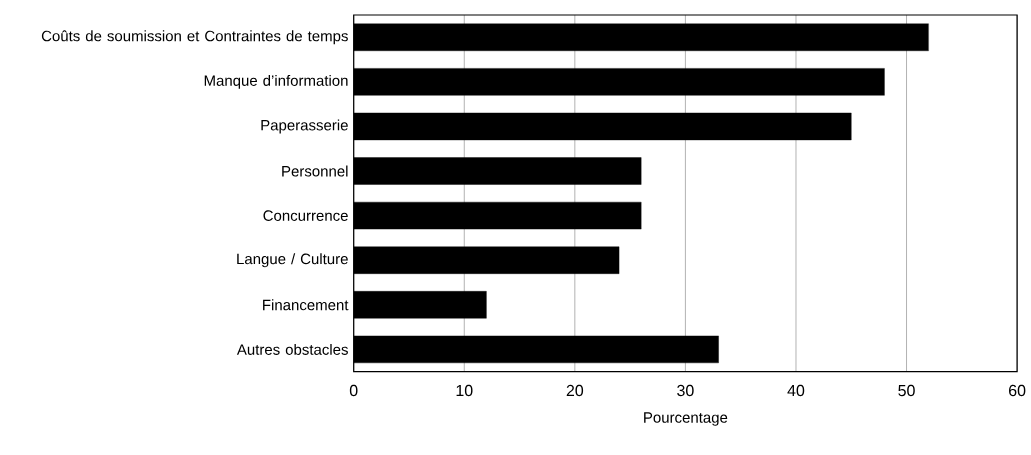 The width and height of the screenshot is (1031, 455). What do you see at coordinates (464, 391) in the screenshot?
I see `x-tick-label: 10` at bounding box center [464, 391].